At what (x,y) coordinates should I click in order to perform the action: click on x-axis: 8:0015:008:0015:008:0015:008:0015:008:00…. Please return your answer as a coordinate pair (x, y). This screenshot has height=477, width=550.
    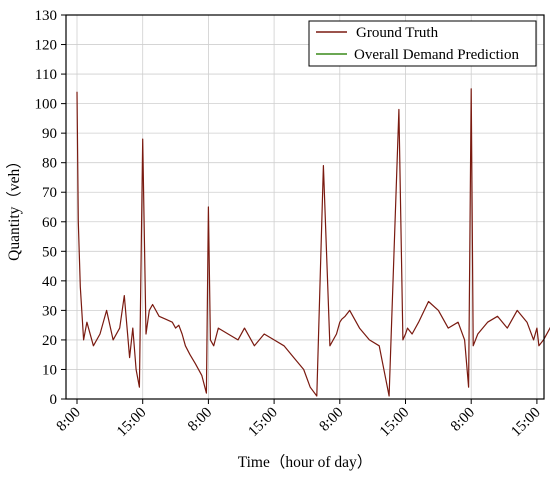
    Looking at the image, I should click on (299, 419).